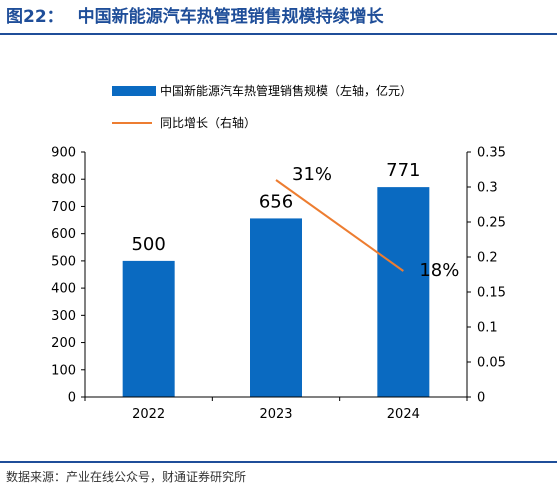  Describe the element at coordinates (148, 414) in the screenshot. I see `x-tick-label-2022: 2022` at that location.